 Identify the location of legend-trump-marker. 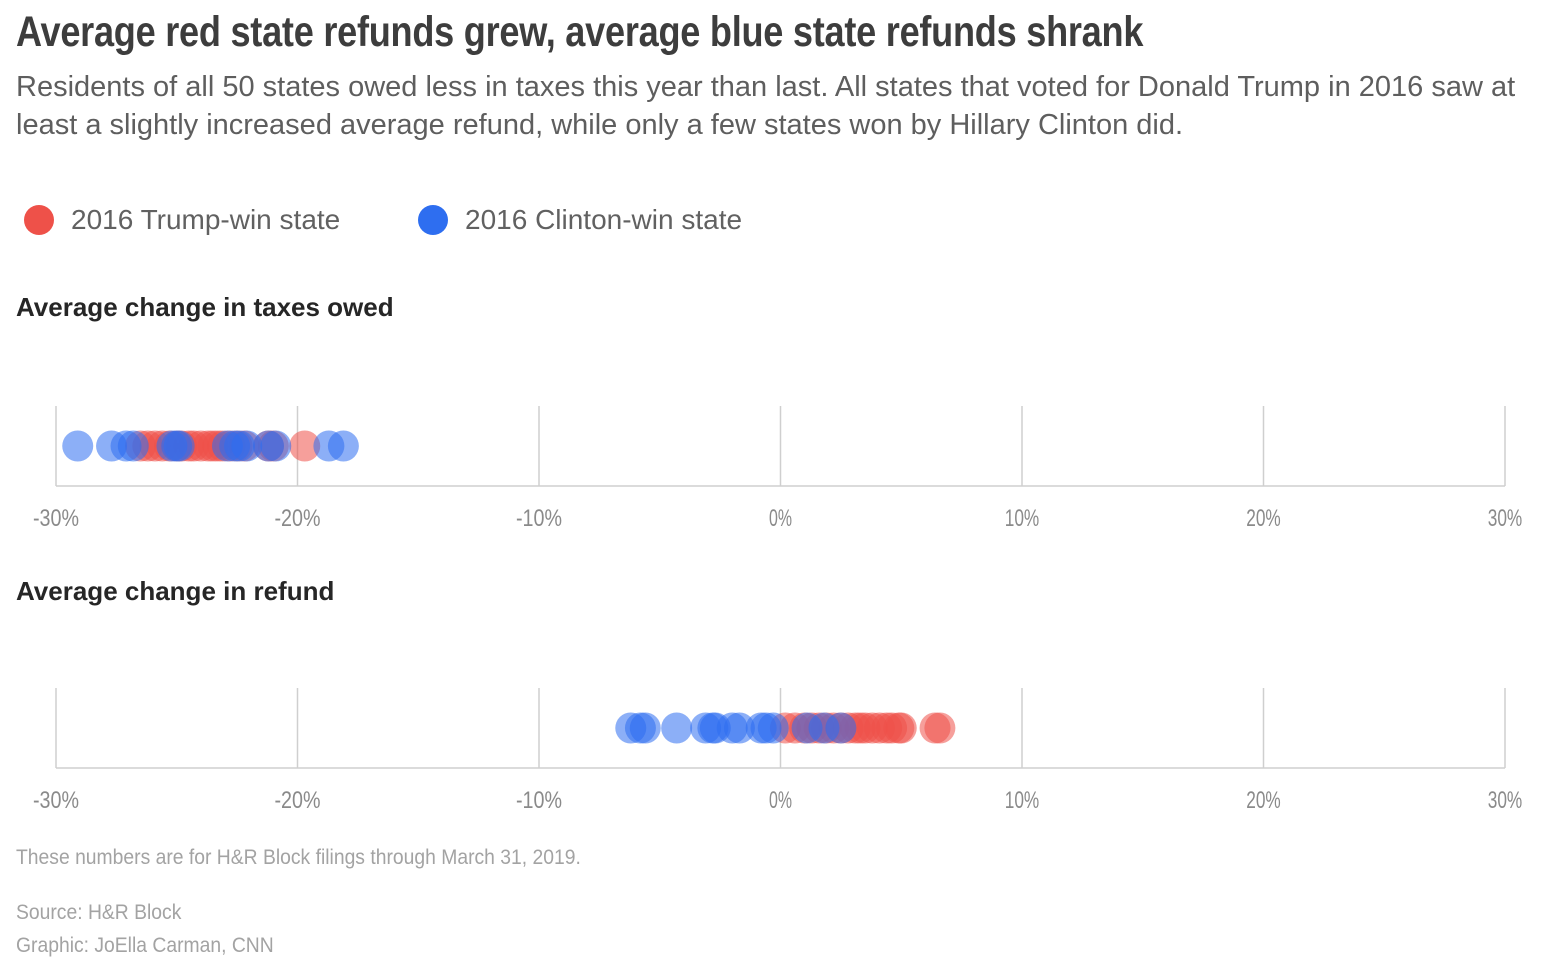
(39, 220).